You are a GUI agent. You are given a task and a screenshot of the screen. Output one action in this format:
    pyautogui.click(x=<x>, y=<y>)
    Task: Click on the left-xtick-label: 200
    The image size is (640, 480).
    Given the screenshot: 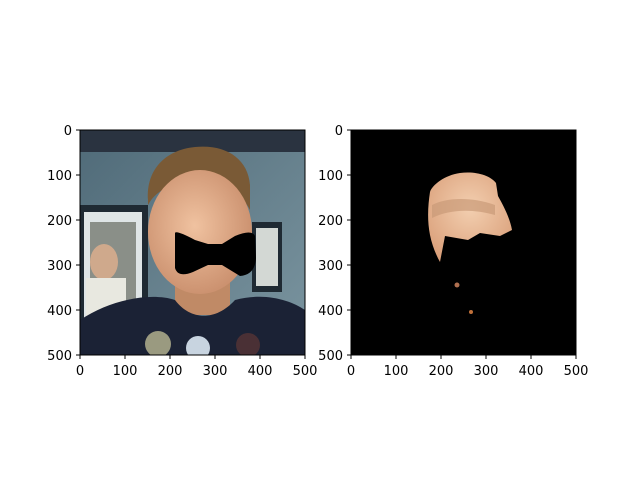 What is the action you would take?
    pyautogui.click(x=170, y=371)
    